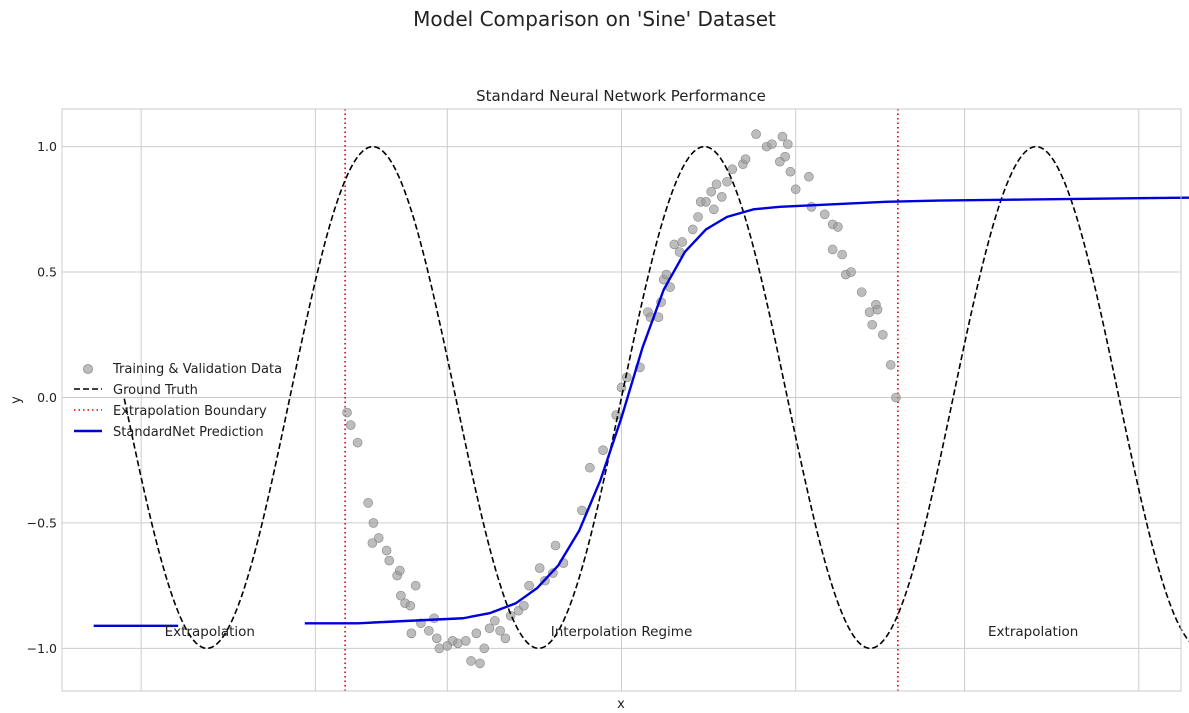  I want to click on y-tick-label-1: 0.5, so click(47, 272).